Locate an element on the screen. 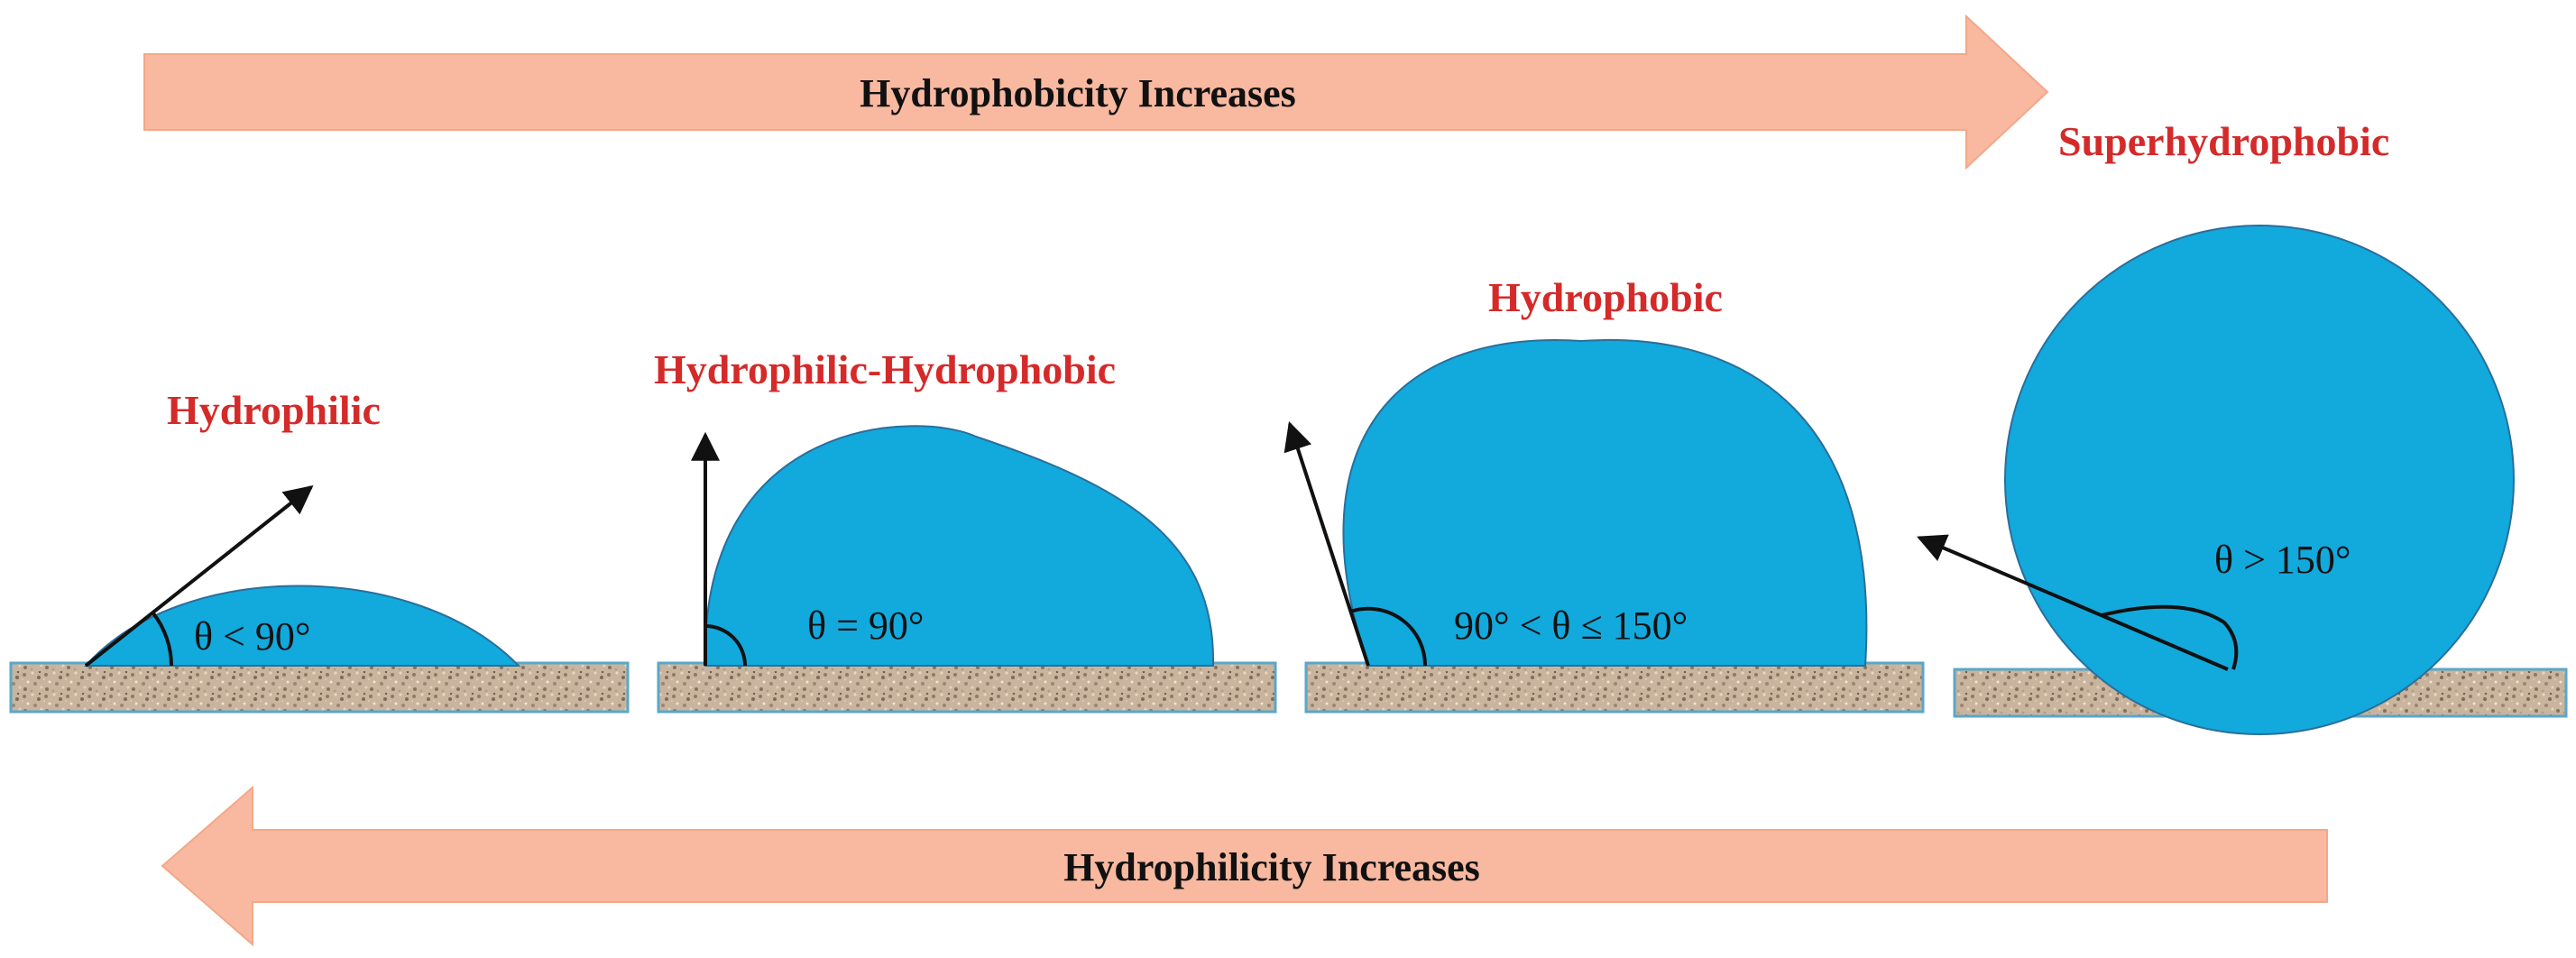 The image size is (2576, 958). panel-hydrophobic: Hydrophobic 90° < θ ≤ 150° is located at coordinates (1604, 494).